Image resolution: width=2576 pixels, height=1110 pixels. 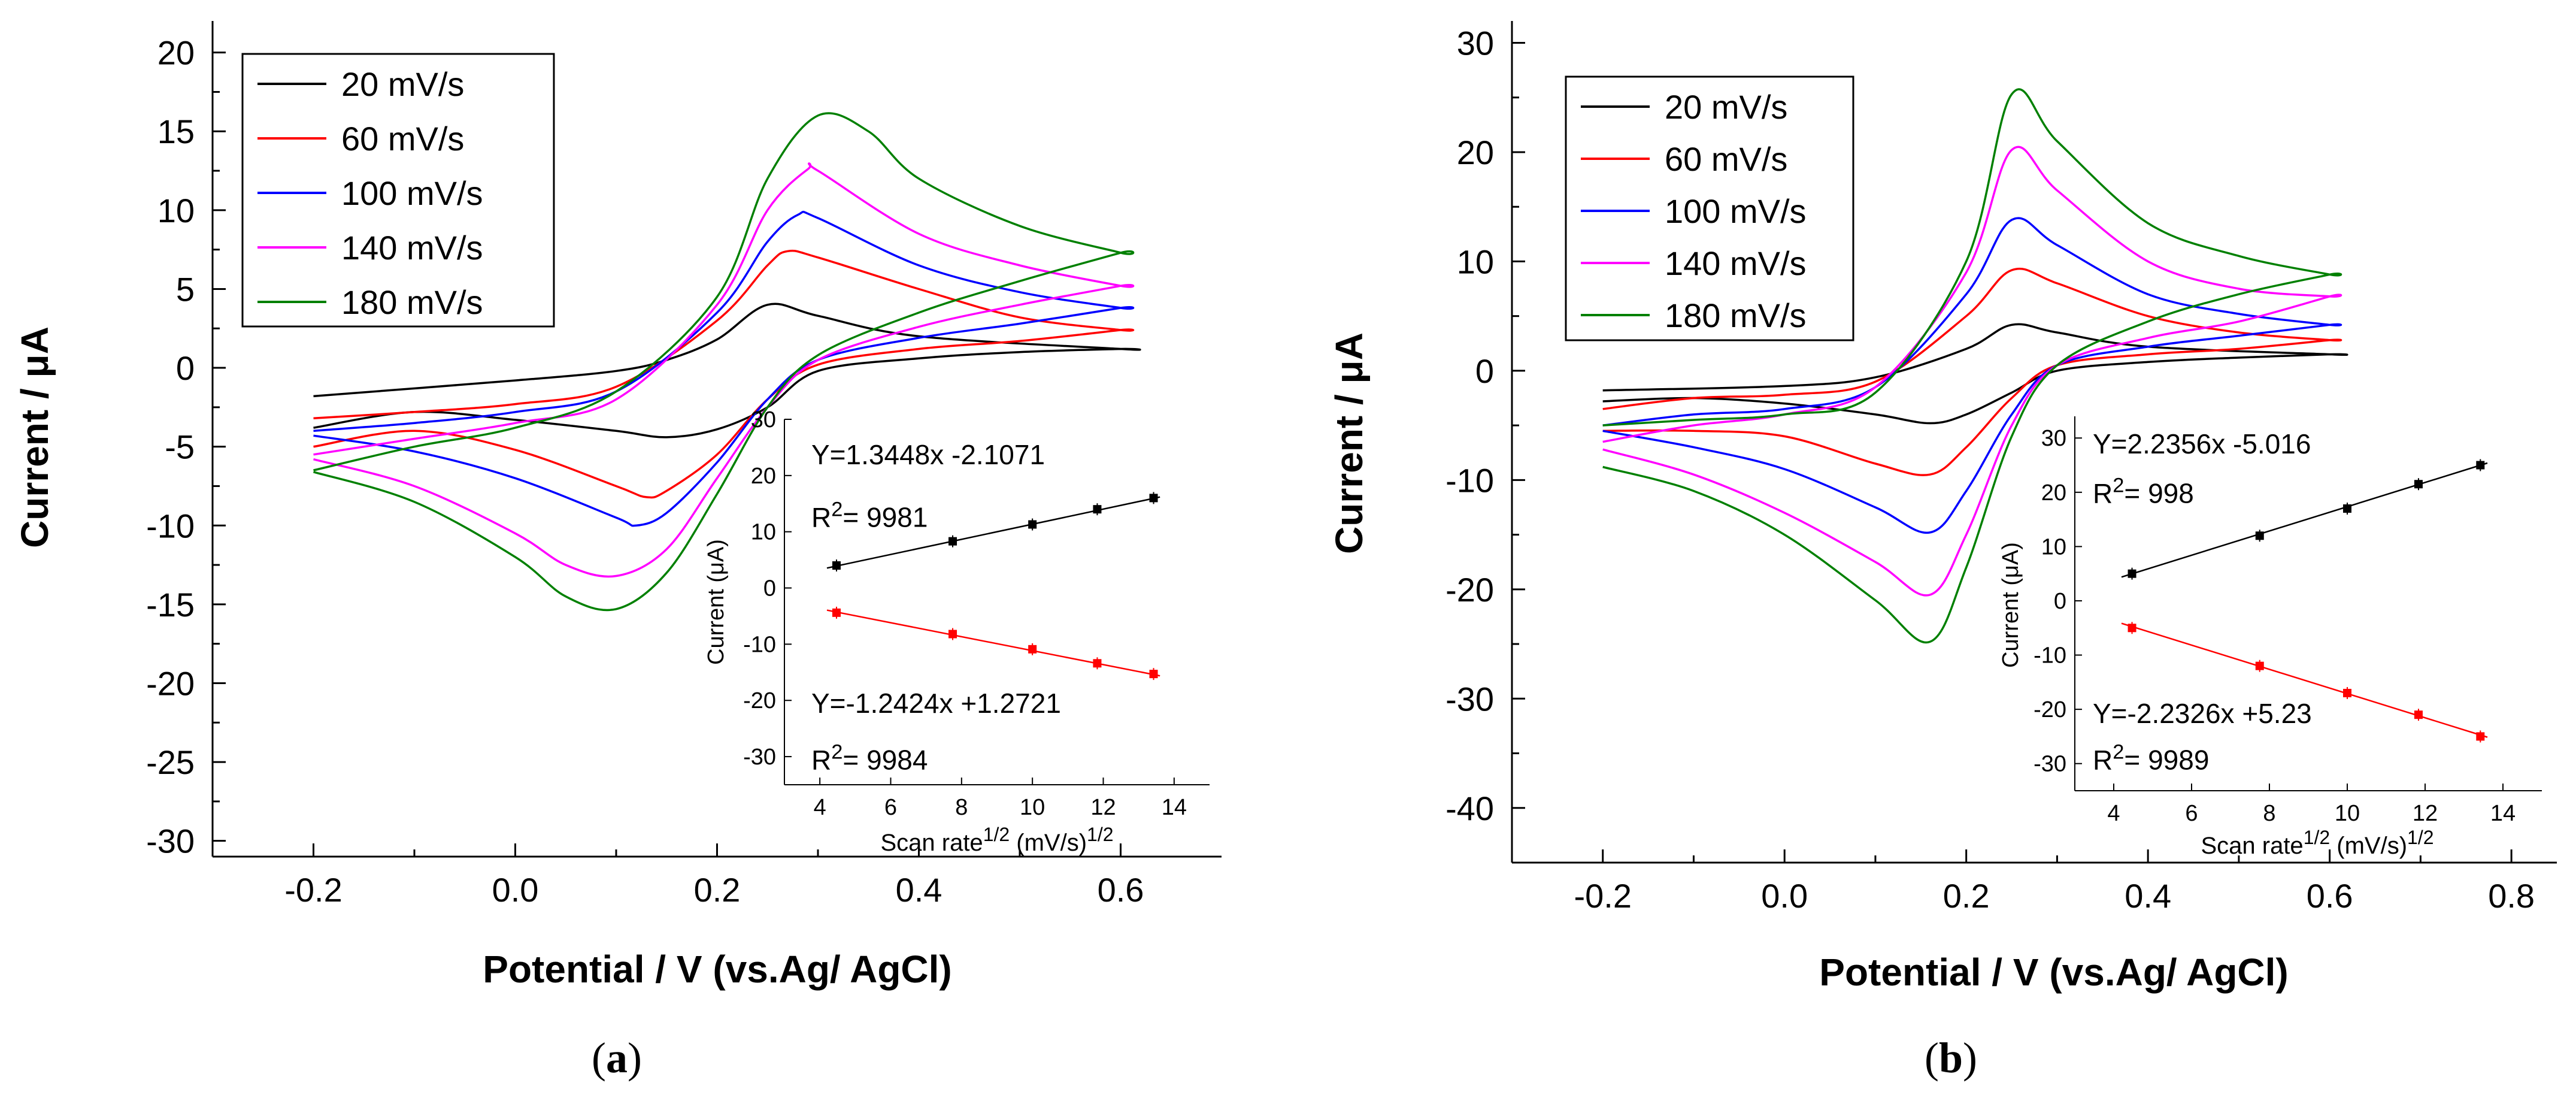 I want to click on panel-a-inset-x-title: Scan rate1/2 (mV/s)1/2, so click(x=996, y=840).